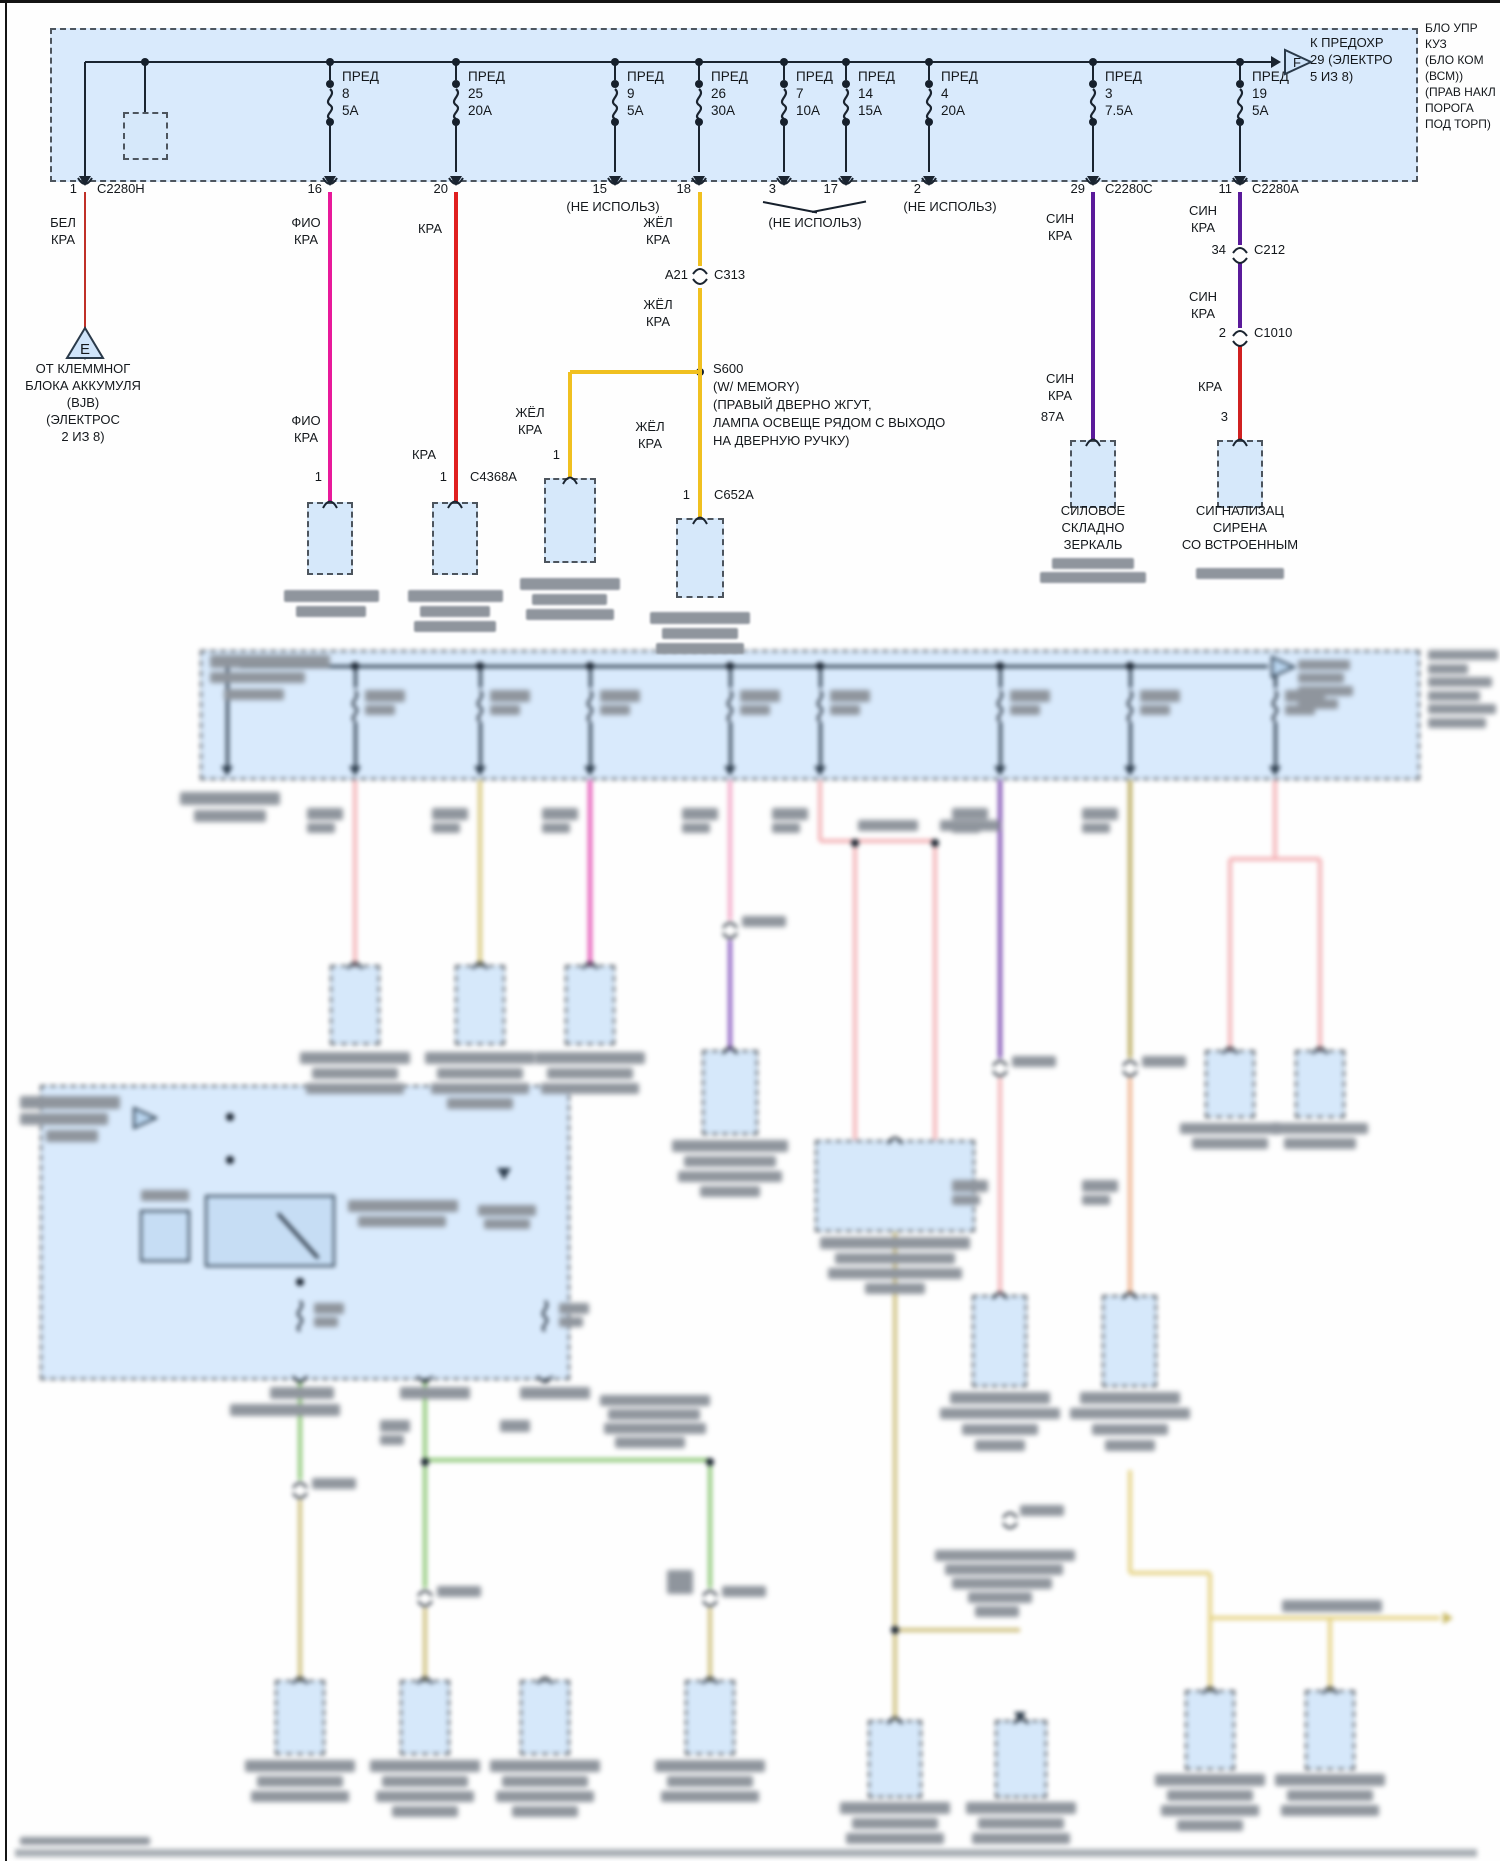 This screenshot has height=1861, width=1500. What do you see at coordinates (1275, 188) in the screenshot?
I see `connector-id: C2280A` at bounding box center [1275, 188].